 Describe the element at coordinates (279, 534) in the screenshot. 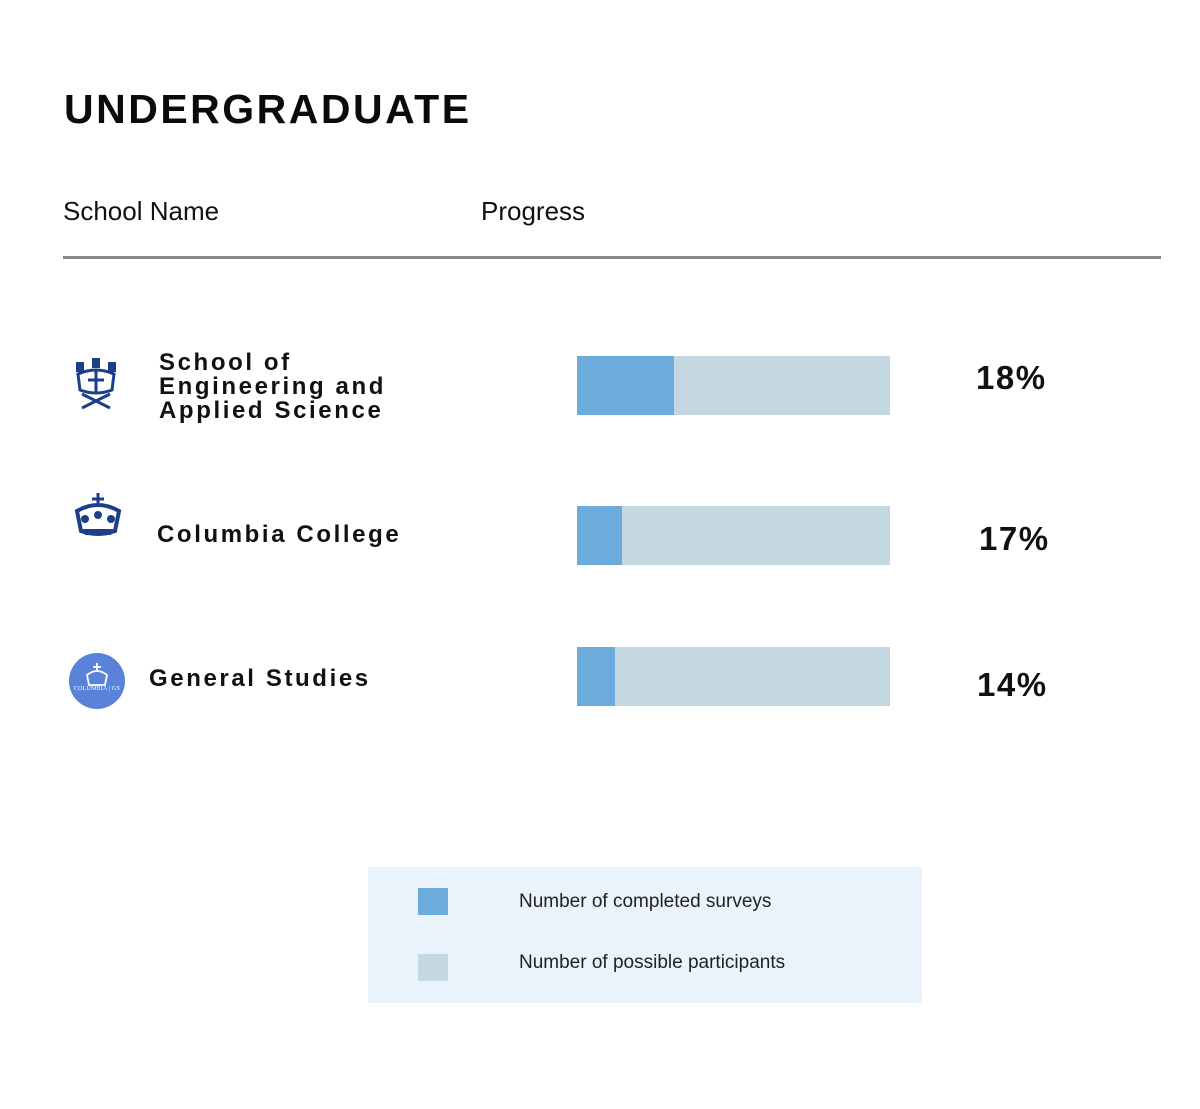

I see `school-name: Columbia College` at that location.